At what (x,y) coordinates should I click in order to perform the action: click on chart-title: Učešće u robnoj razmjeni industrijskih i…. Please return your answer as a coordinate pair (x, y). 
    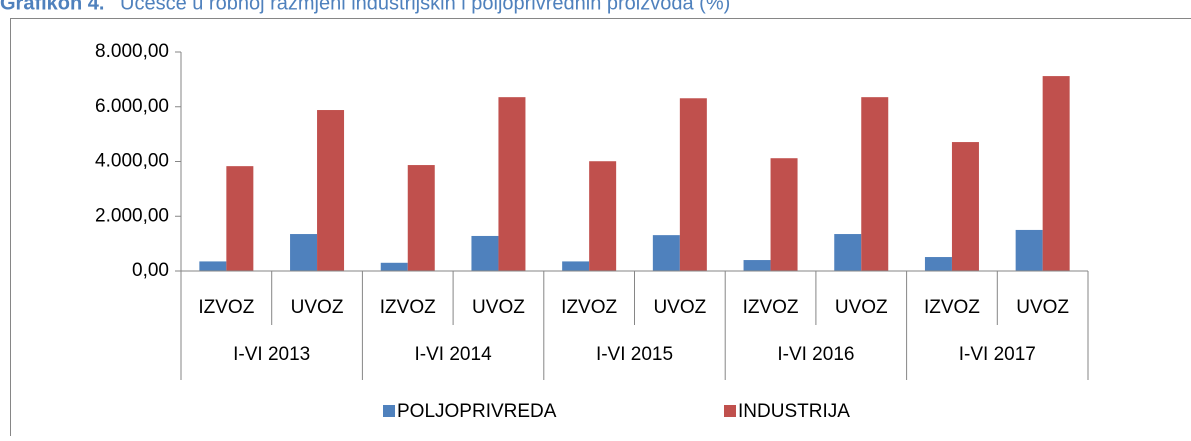
    Looking at the image, I should click on (425, 7).